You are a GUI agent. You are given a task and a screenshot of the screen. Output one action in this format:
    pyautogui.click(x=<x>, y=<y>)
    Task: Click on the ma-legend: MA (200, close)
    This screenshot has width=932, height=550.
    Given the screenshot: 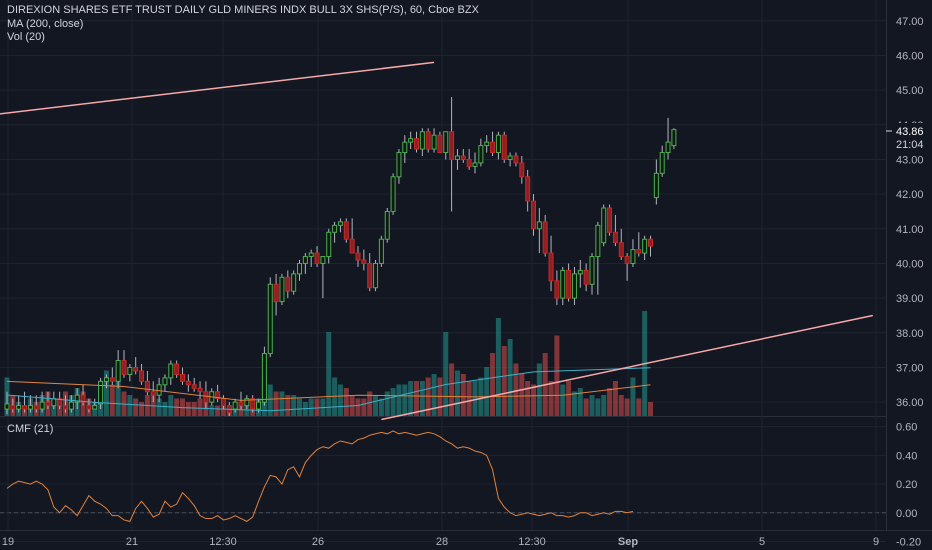 What is the action you would take?
    pyautogui.click(x=45, y=24)
    